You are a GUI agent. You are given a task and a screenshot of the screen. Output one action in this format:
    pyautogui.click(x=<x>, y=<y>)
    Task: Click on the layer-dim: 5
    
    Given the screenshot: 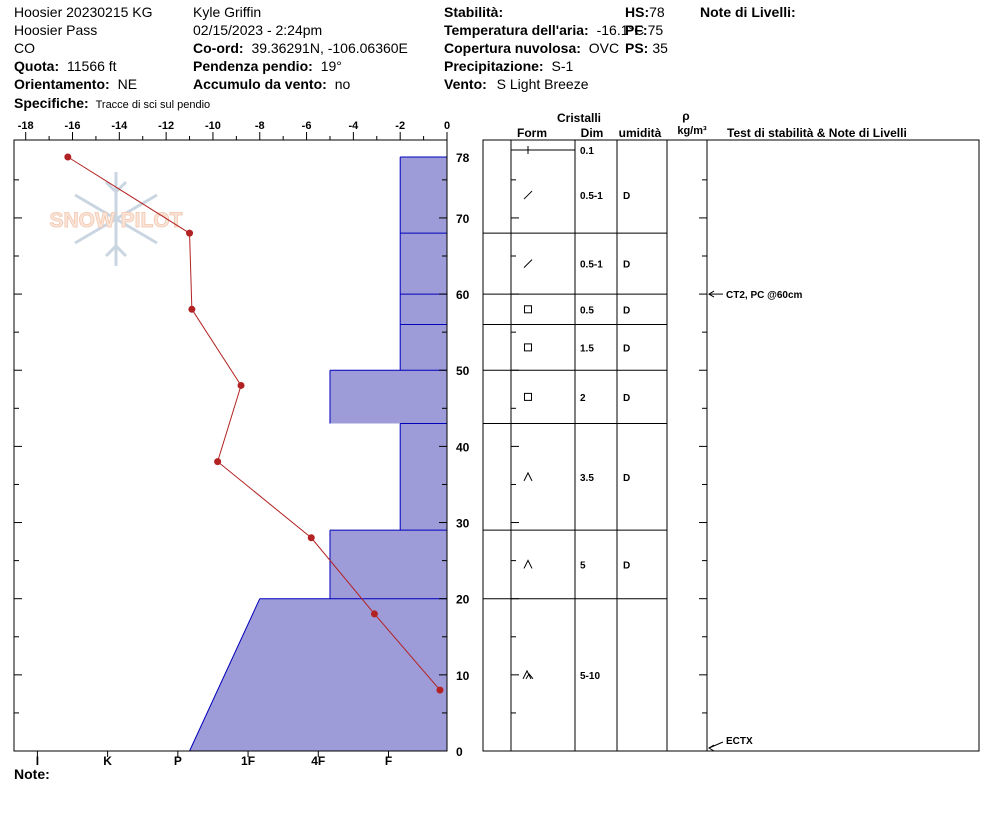 What is the action you would take?
    pyautogui.click(x=583, y=565)
    